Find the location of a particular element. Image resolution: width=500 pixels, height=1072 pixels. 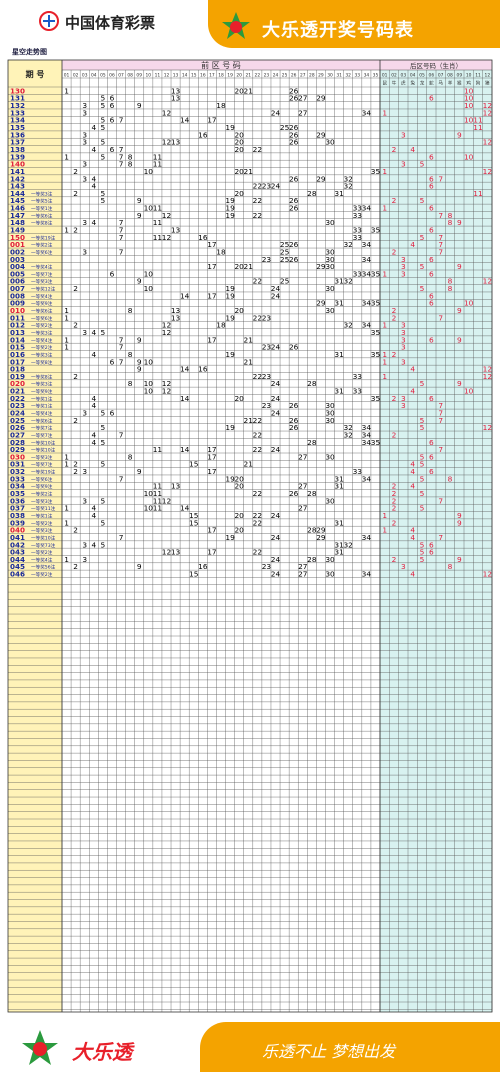

period-label: 144 is located at coordinates (17, 193).